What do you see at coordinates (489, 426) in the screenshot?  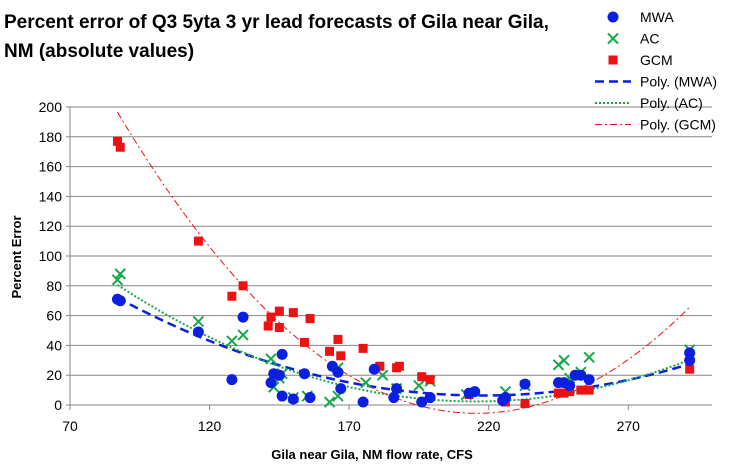 I see `x-tick-label-220: 220` at bounding box center [489, 426].